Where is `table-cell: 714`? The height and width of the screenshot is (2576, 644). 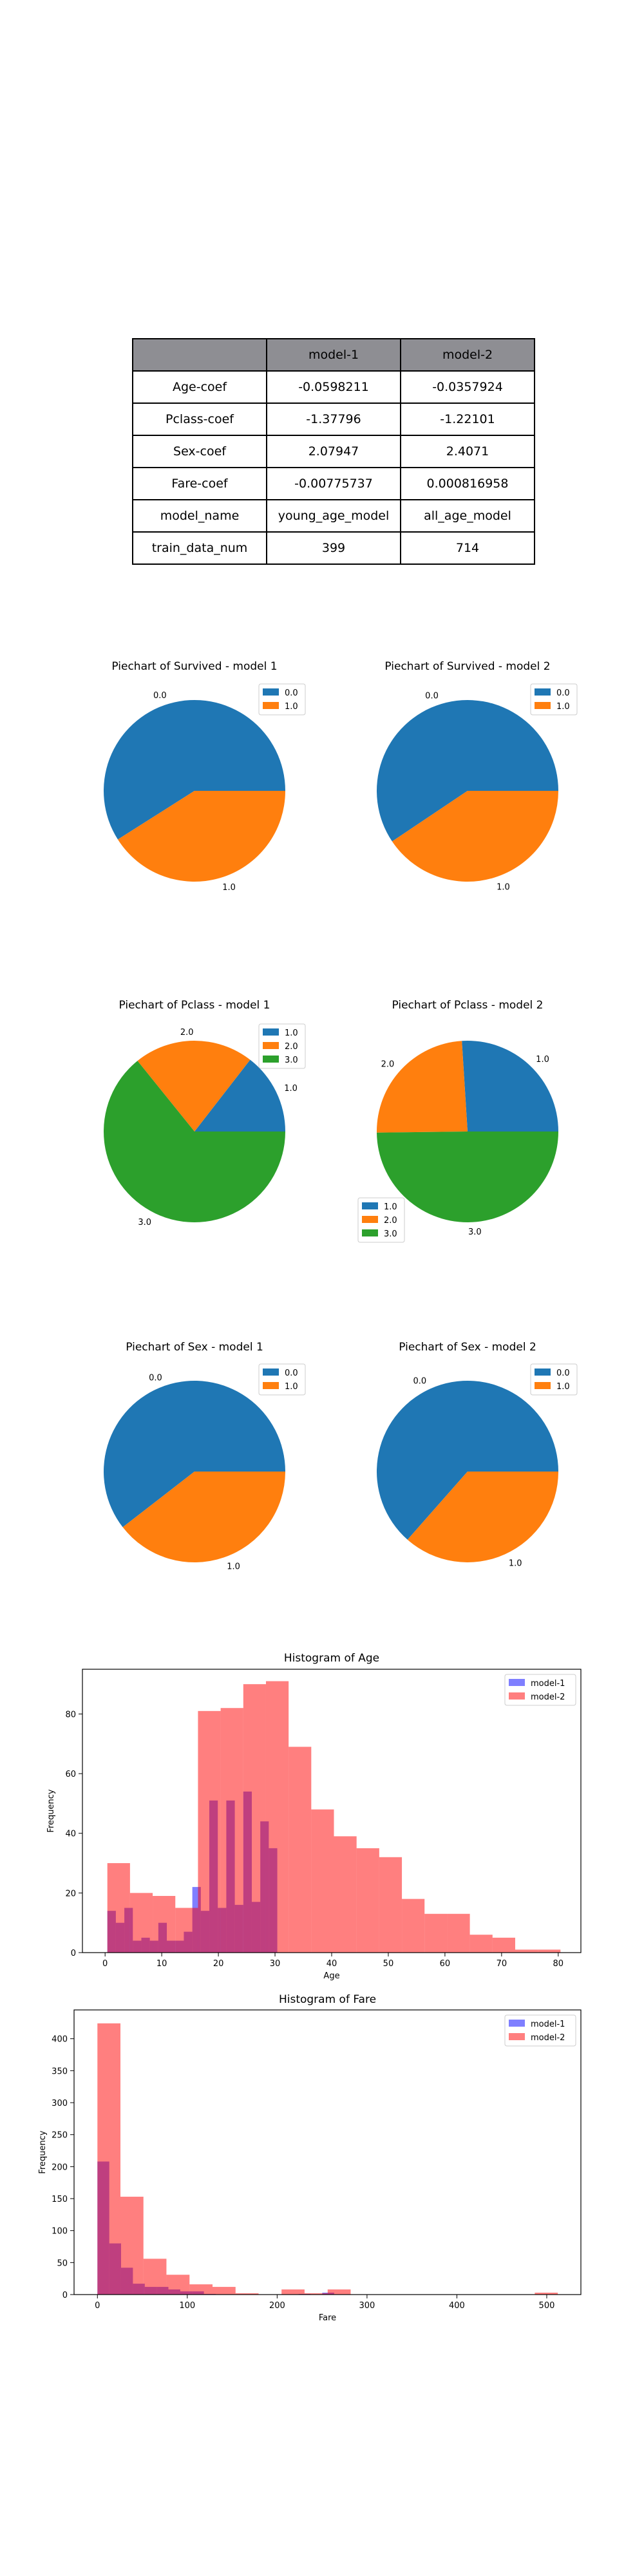
table-cell: 714 is located at coordinates (467, 548).